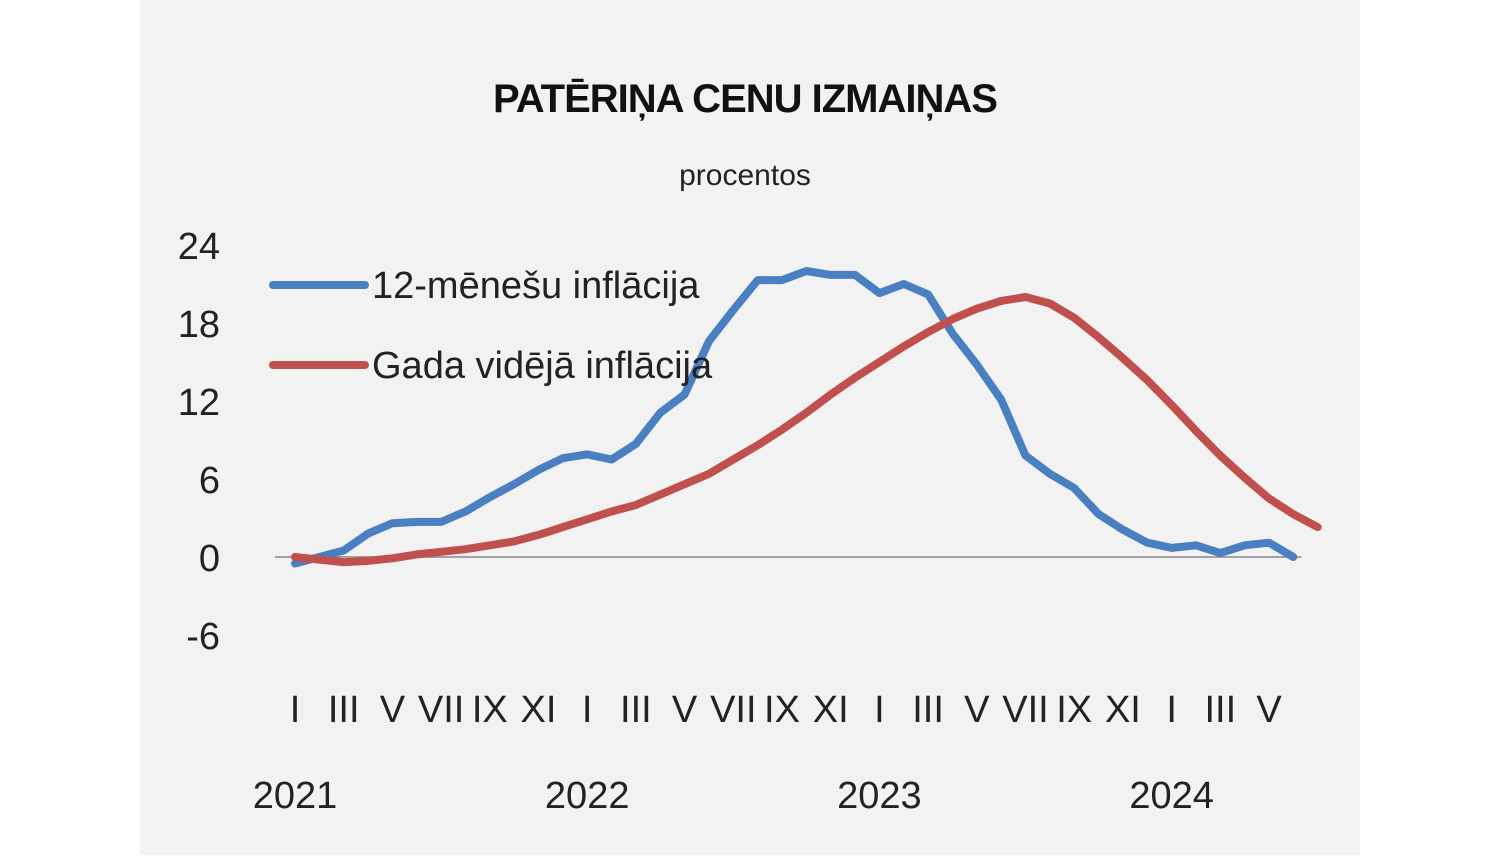 Image resolution: width=1500 pixels, height=860 pixels. What do you see at coordinates (1171, 796) in the screenshot?
I see `x-year-label: 2024` at bounding box center [1171, 796].